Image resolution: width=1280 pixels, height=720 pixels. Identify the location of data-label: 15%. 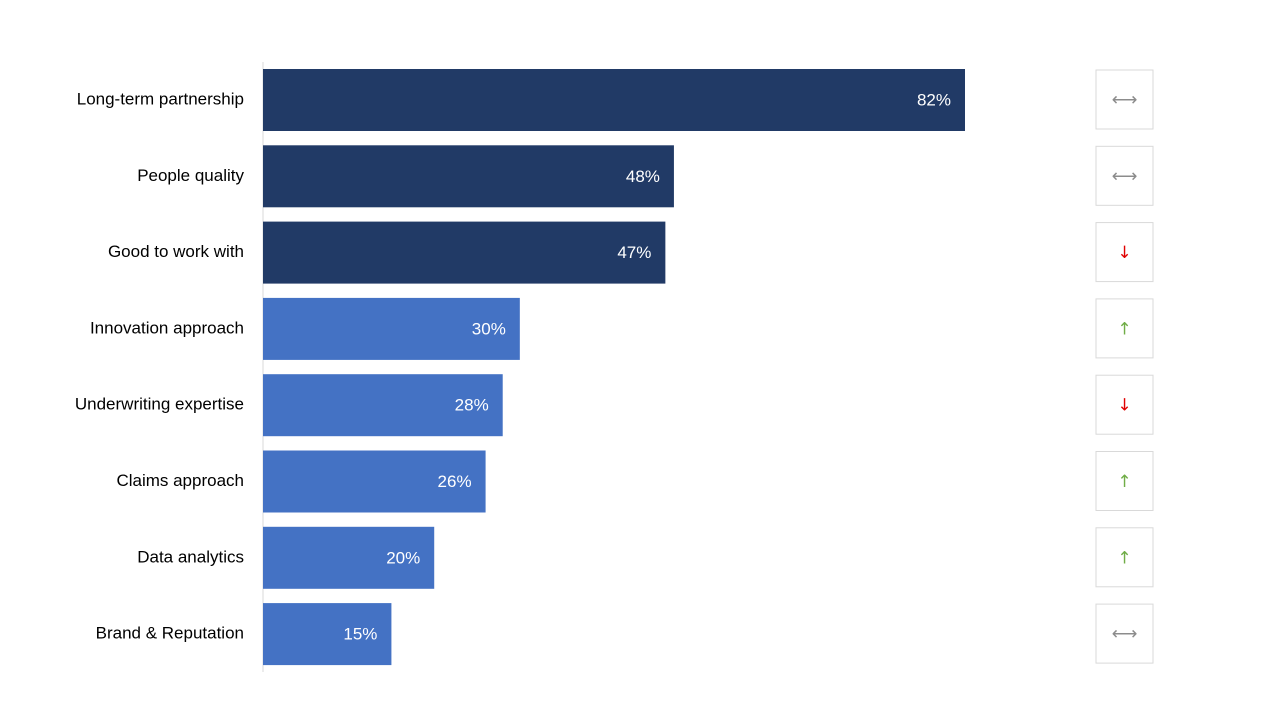
(360, 634).